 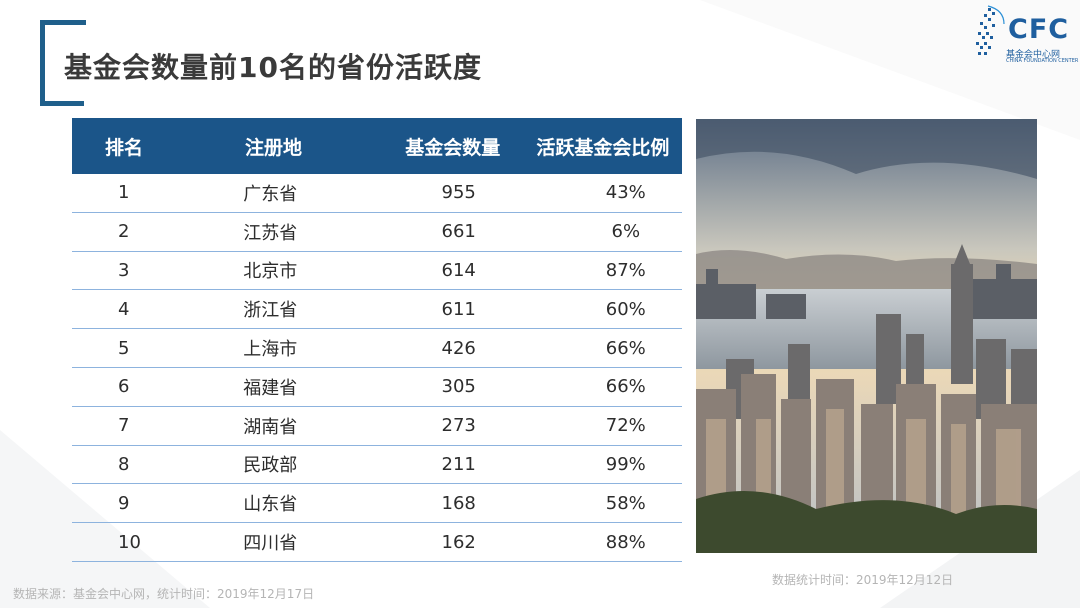 I want to click on cell-place: 上海市, so click(x=270, y=350).